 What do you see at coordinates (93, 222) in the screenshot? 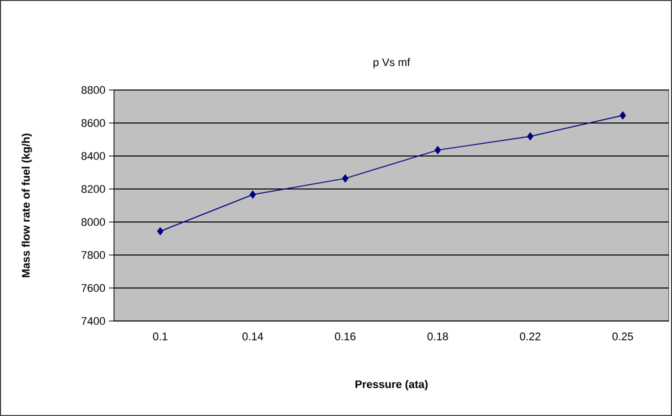
I see `y-tick-label: 8000` at bounding box center [93, 222].